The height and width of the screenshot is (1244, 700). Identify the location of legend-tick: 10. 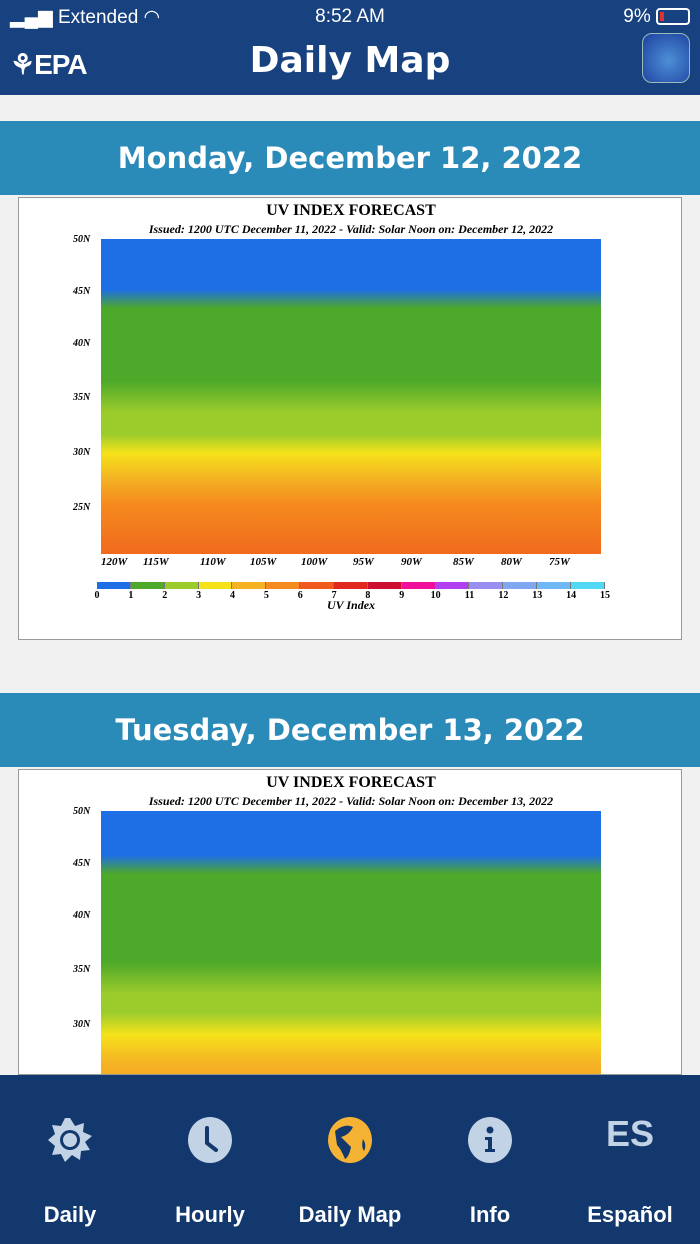
(435, 595).